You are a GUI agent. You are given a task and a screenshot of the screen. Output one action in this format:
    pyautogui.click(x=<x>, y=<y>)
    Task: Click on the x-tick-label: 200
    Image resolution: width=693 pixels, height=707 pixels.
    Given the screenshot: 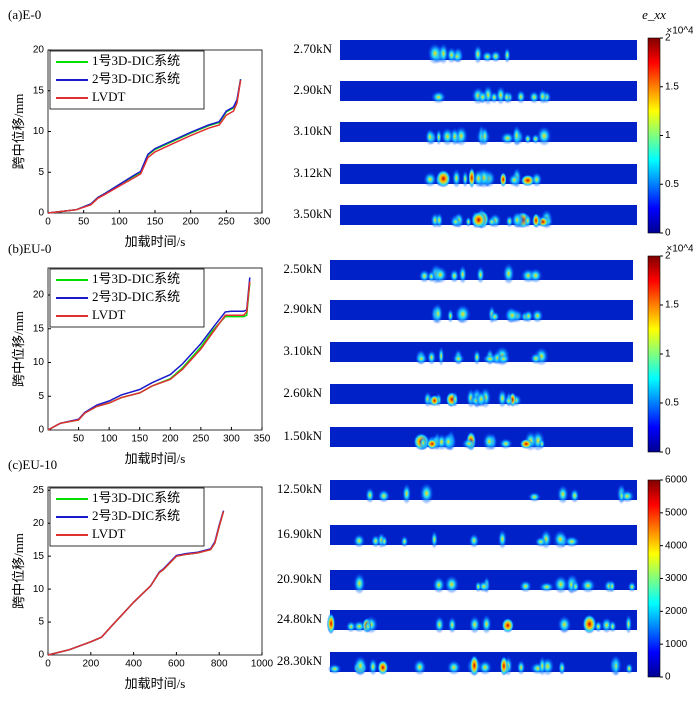 What is the action you would take?
    pyautogui.click(x=170, y=439)
    